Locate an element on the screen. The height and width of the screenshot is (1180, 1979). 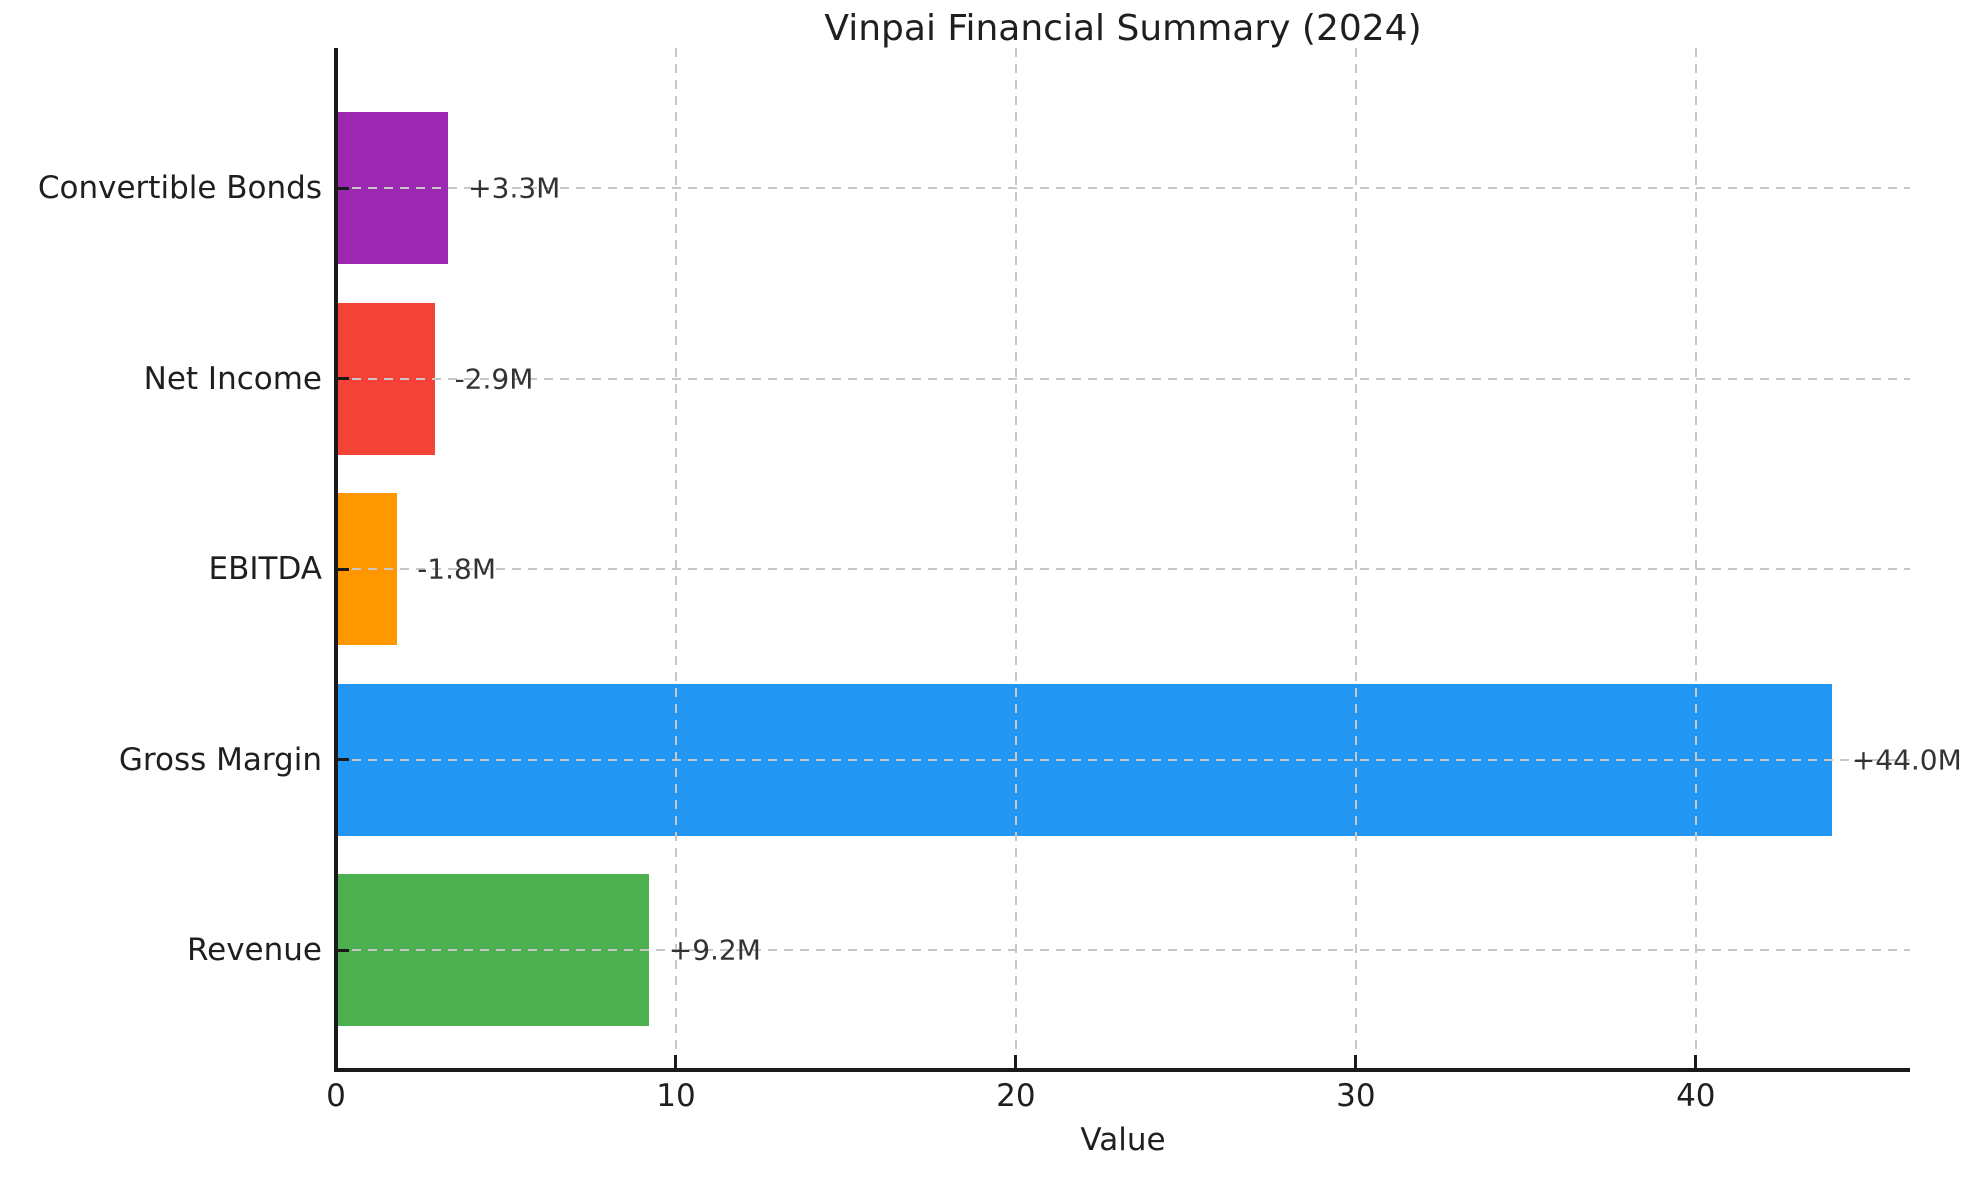
bar-value-label: -1.8M is located at coordinates (456, 569).